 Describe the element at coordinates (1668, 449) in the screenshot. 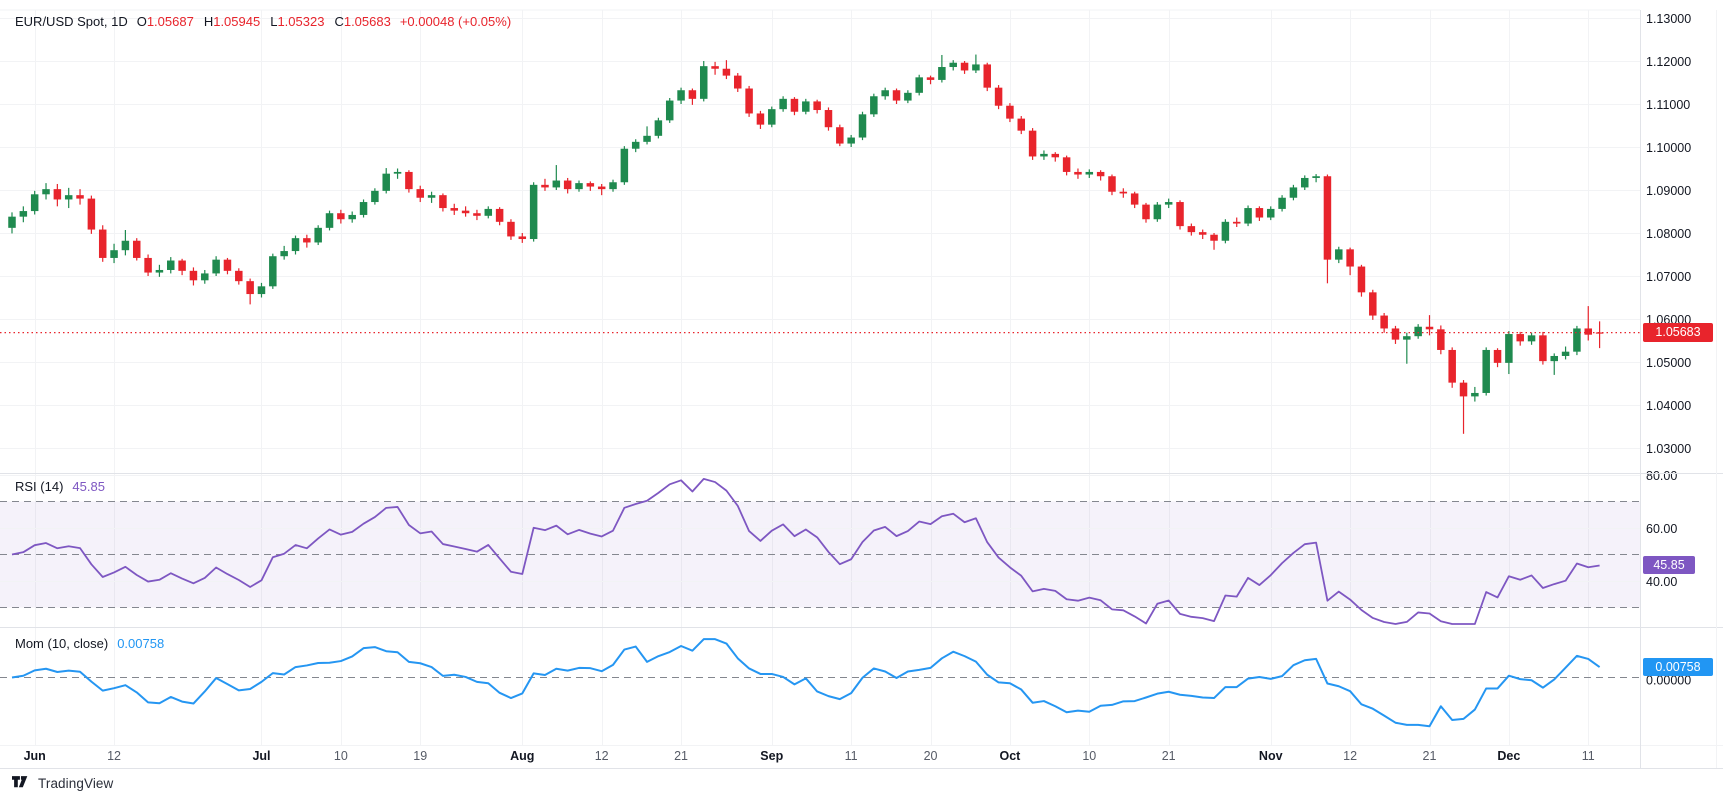

I see `price-axis-label: 1.03000` at that location.